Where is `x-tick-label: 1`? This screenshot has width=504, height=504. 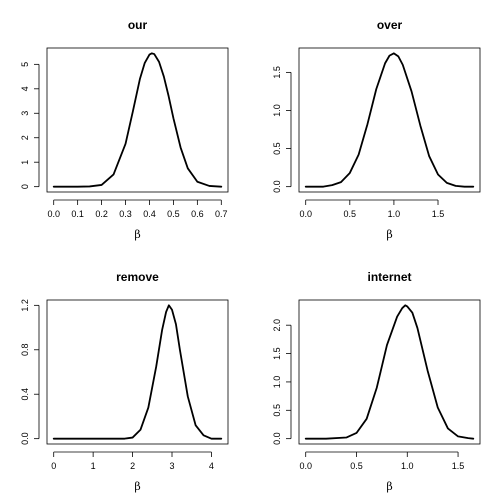 x-tick-label: 1 is located at coordinates (93, 466).